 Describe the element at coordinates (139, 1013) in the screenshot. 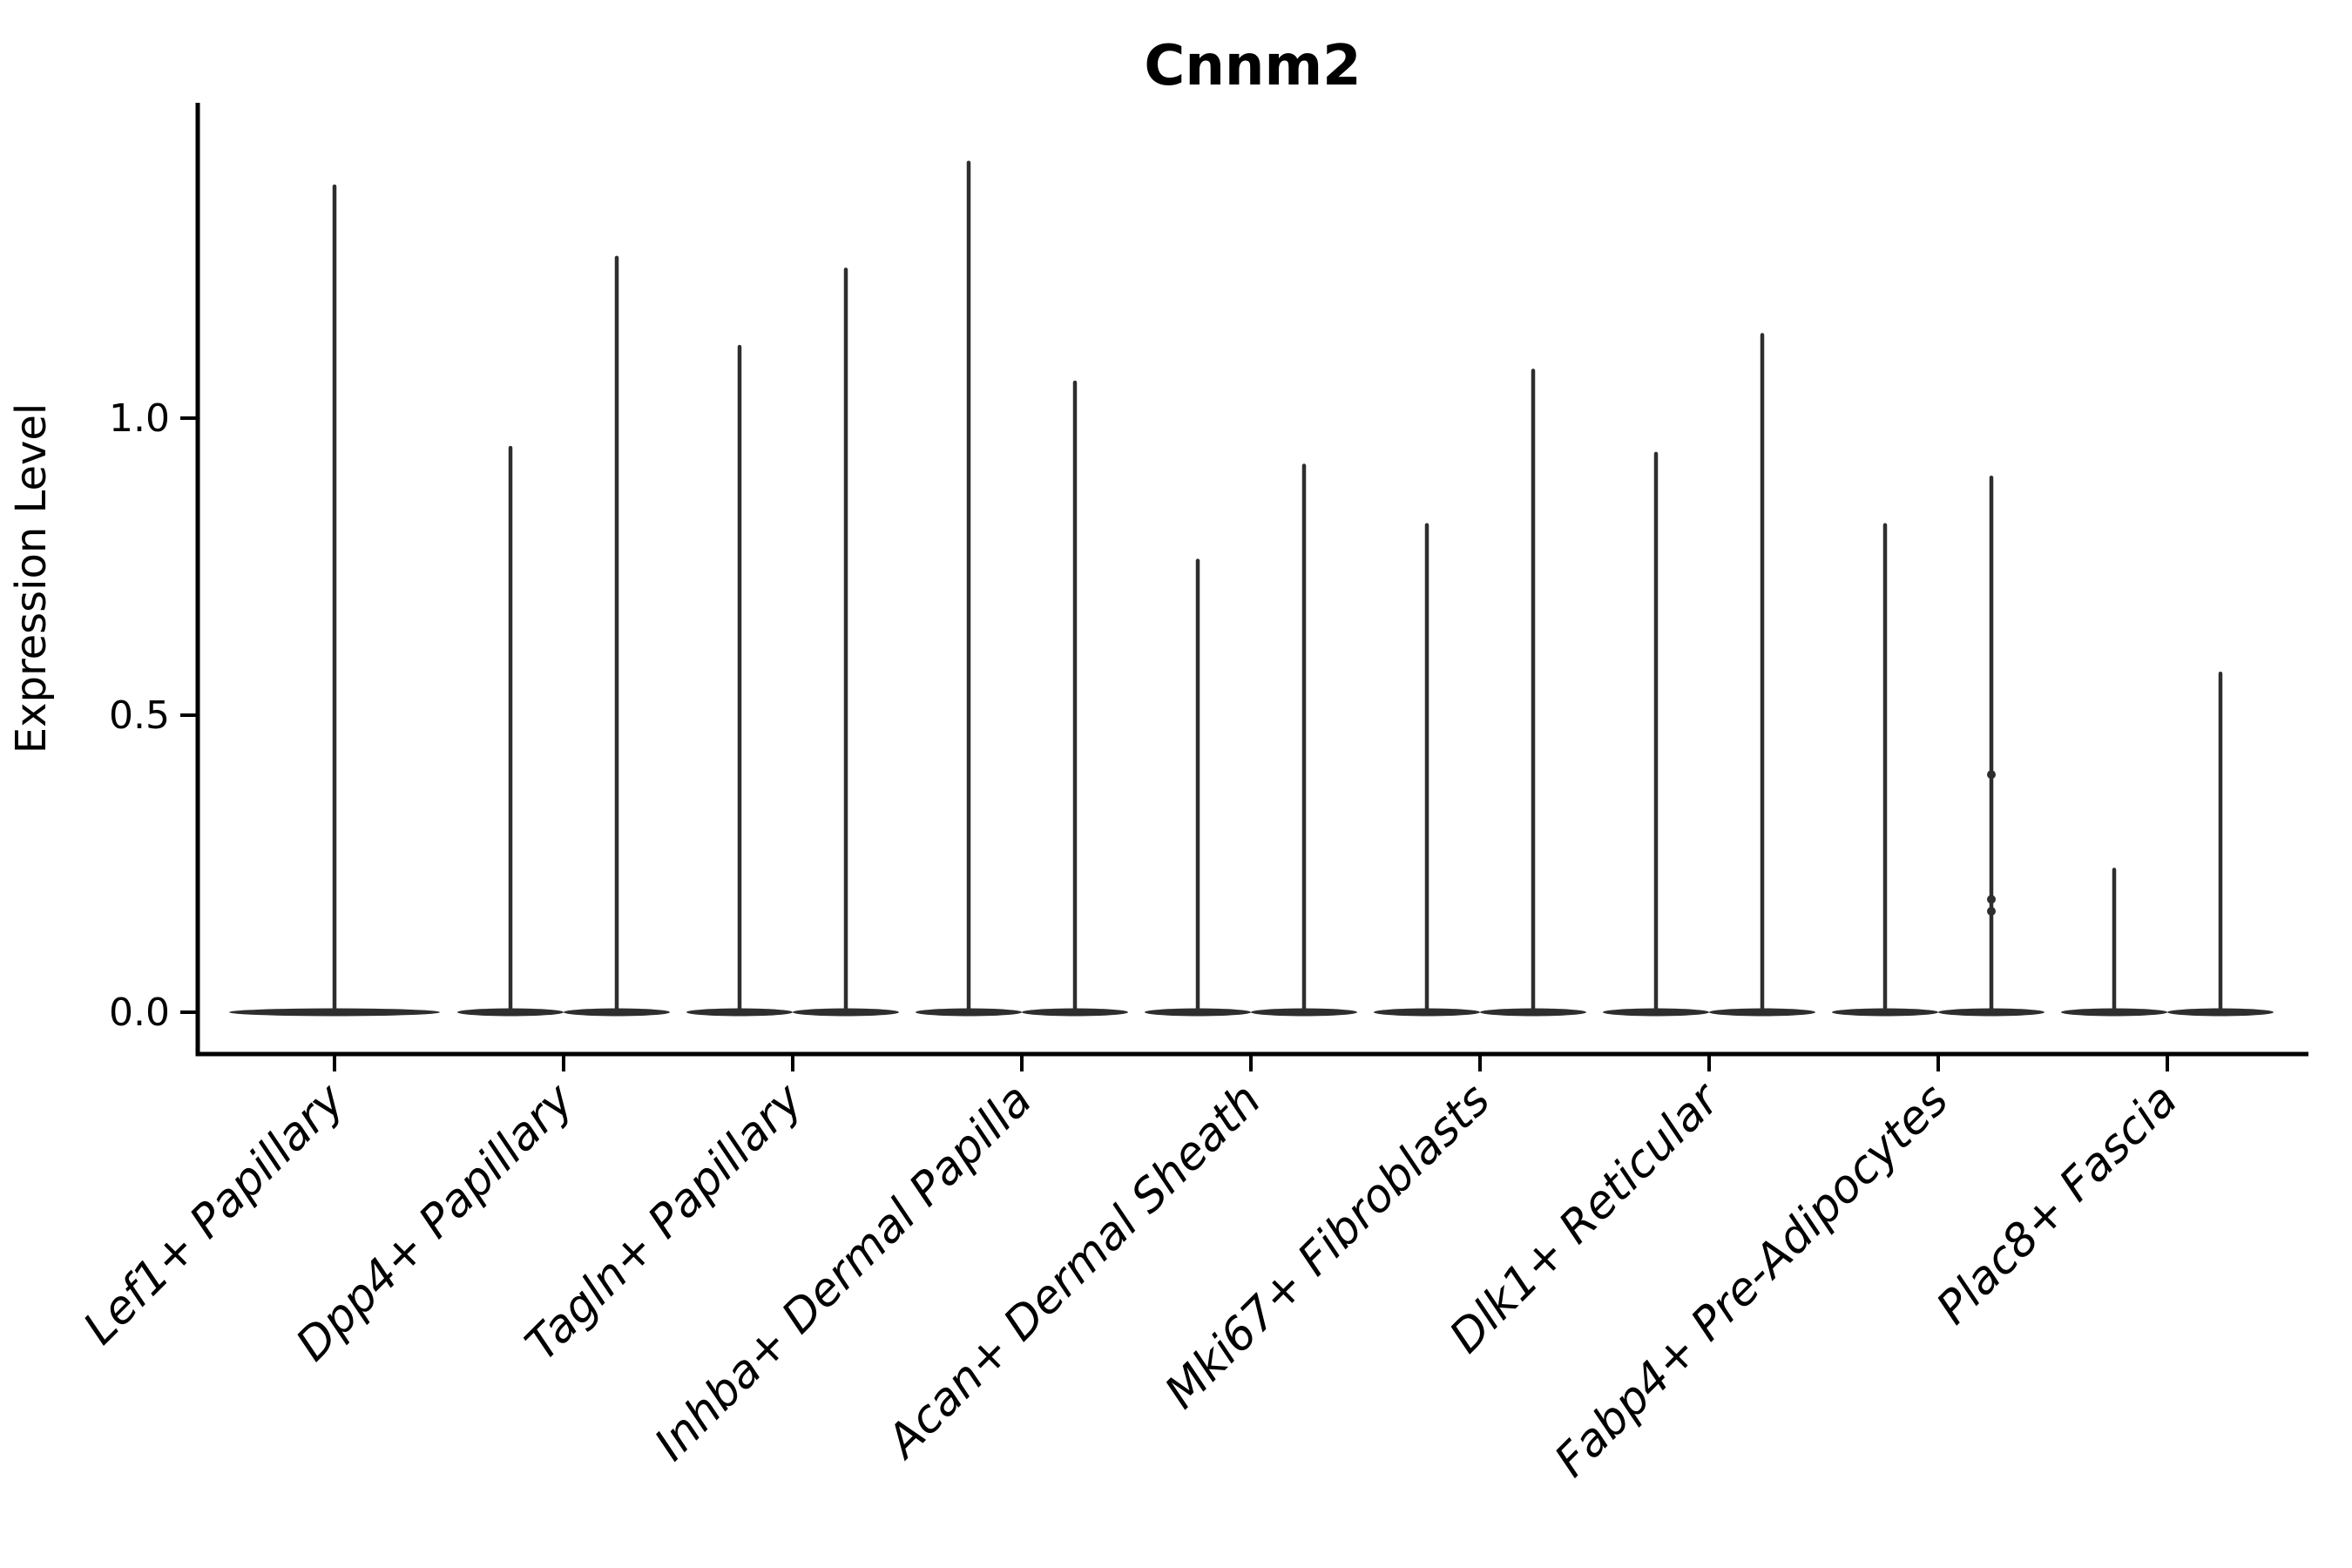

I see `y-tick-label: 0.0` at that location.